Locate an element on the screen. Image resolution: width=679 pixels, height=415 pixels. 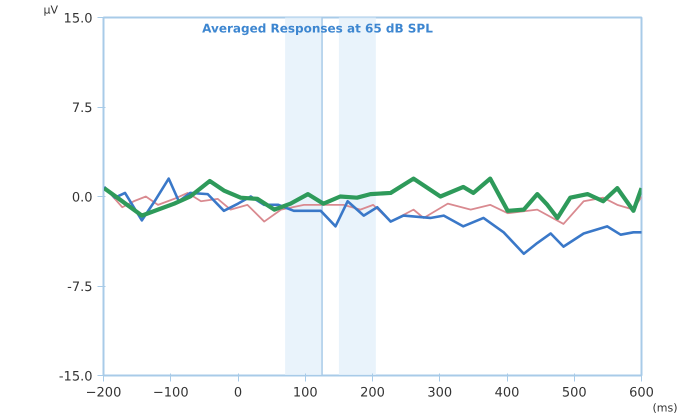
x-tick-label: 600 is located at coordinates (641, 393).